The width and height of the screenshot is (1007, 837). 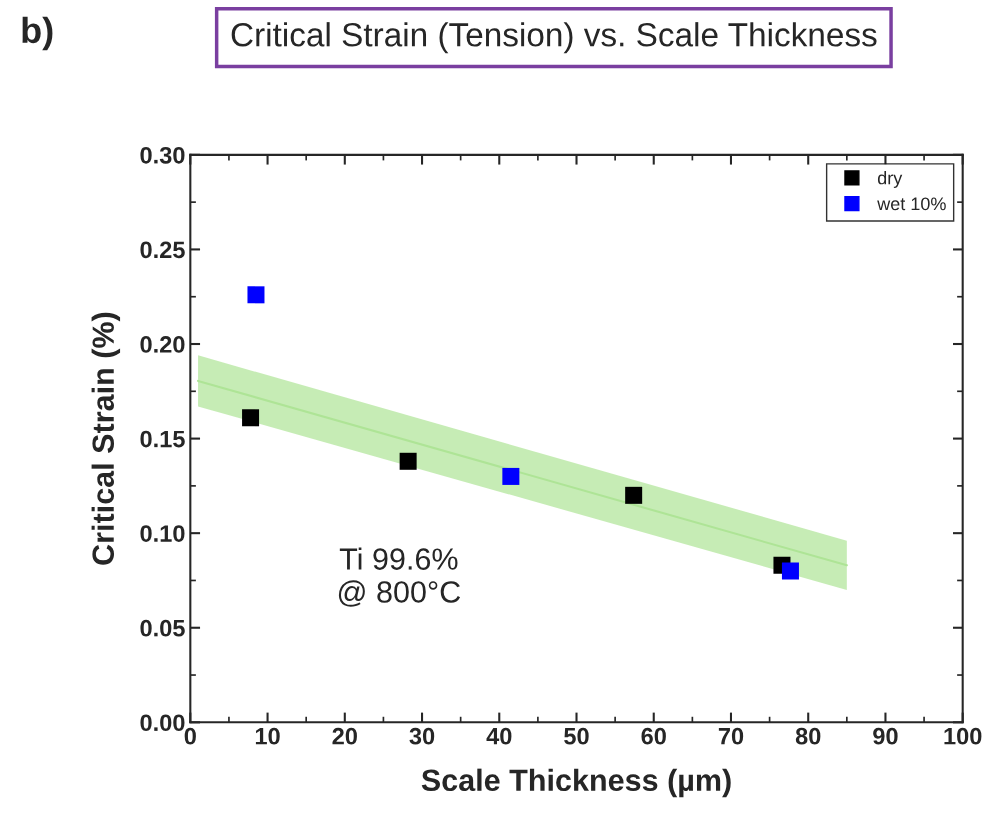 What do you see at coordinates (162, 439) in the screenshot?
I see `y-tick-label: 0.15` at bounding box center [162, 439].